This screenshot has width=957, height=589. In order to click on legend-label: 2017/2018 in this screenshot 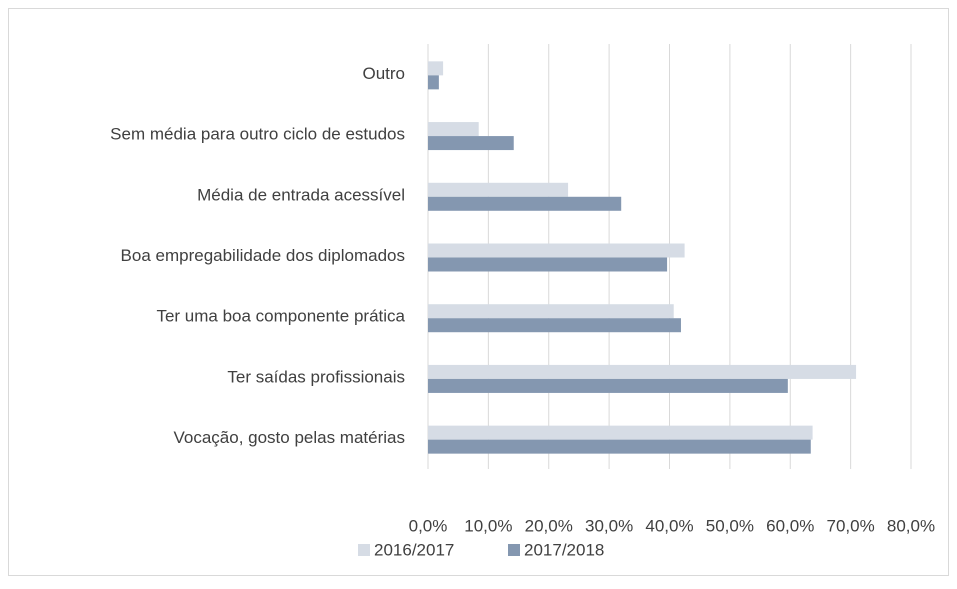, I will do `click(564, 549)`.